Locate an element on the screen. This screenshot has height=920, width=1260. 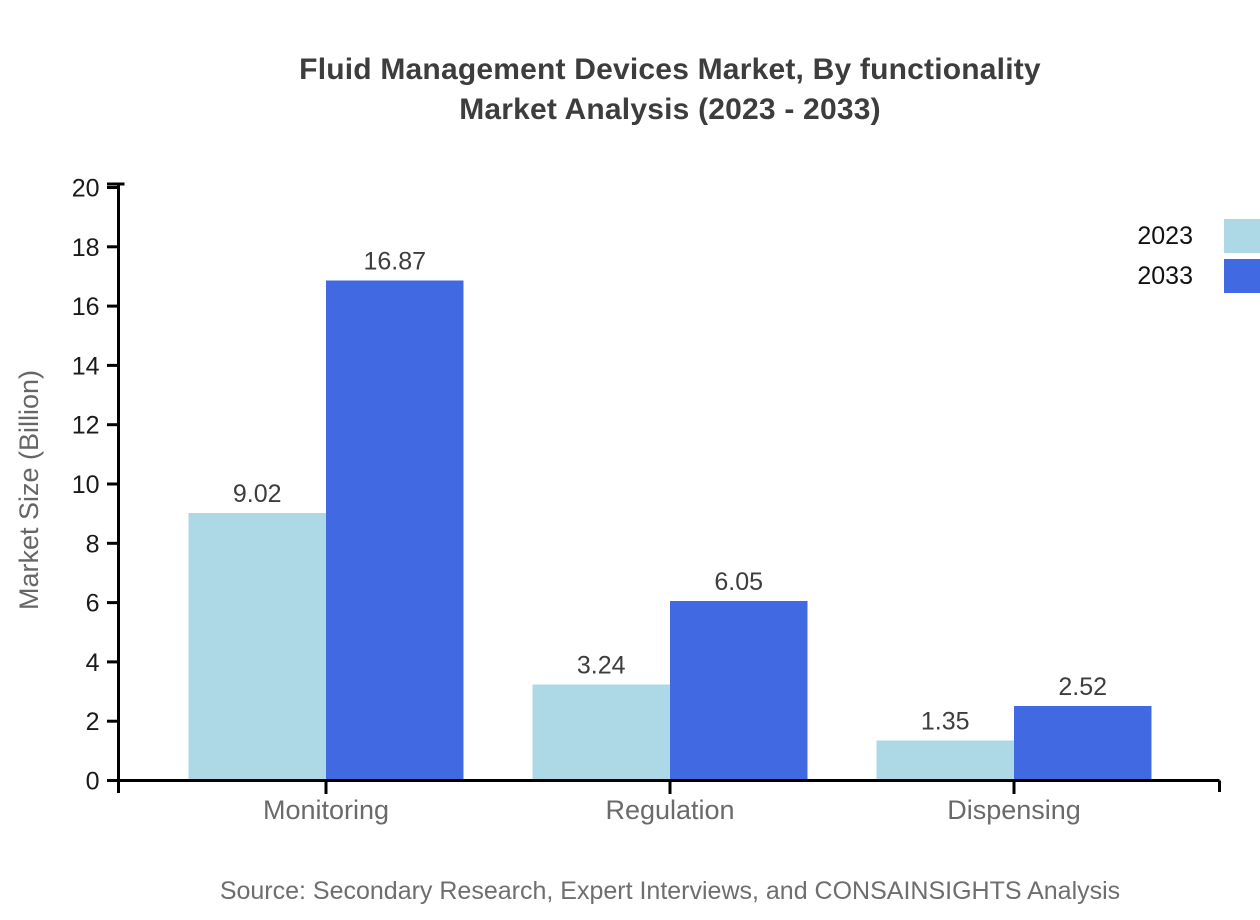
y-tick-label-16: 16 is located at coordinates (86, 307).